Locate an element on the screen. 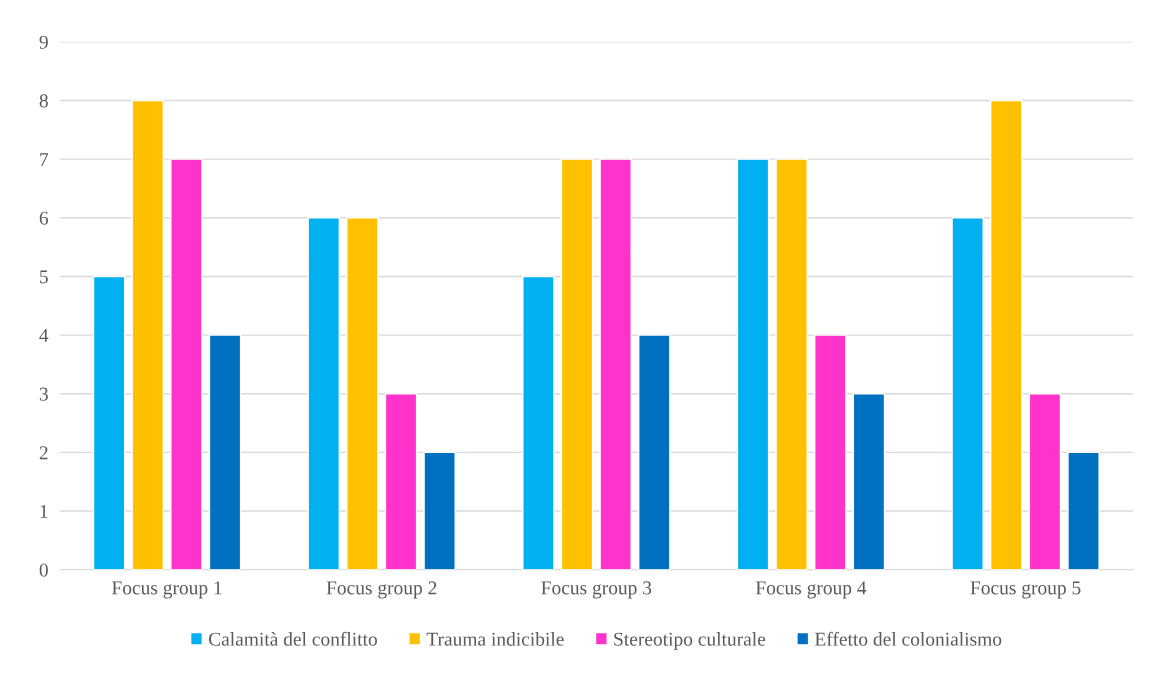 This screenshot has height=675, width=1149. legend-label: Effetto del colonialismo is located at coordinates (908, 638).